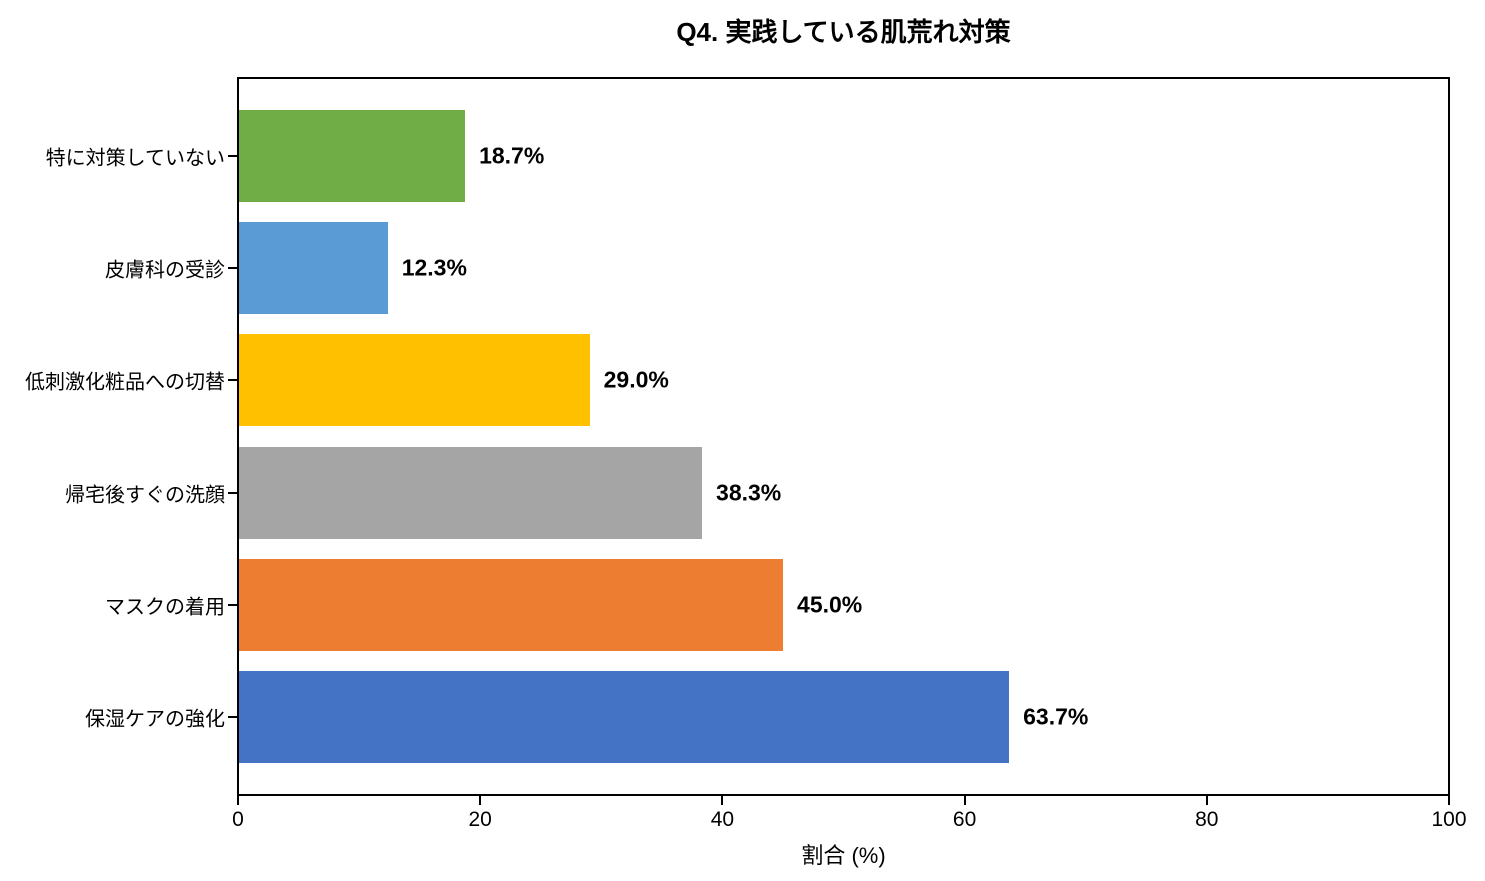 This screenshot has height=881, width=1485. Describe the element at coordinates (155, 719) in the screenshot. I see `category-label: 保湿ケアの強化` at that location.